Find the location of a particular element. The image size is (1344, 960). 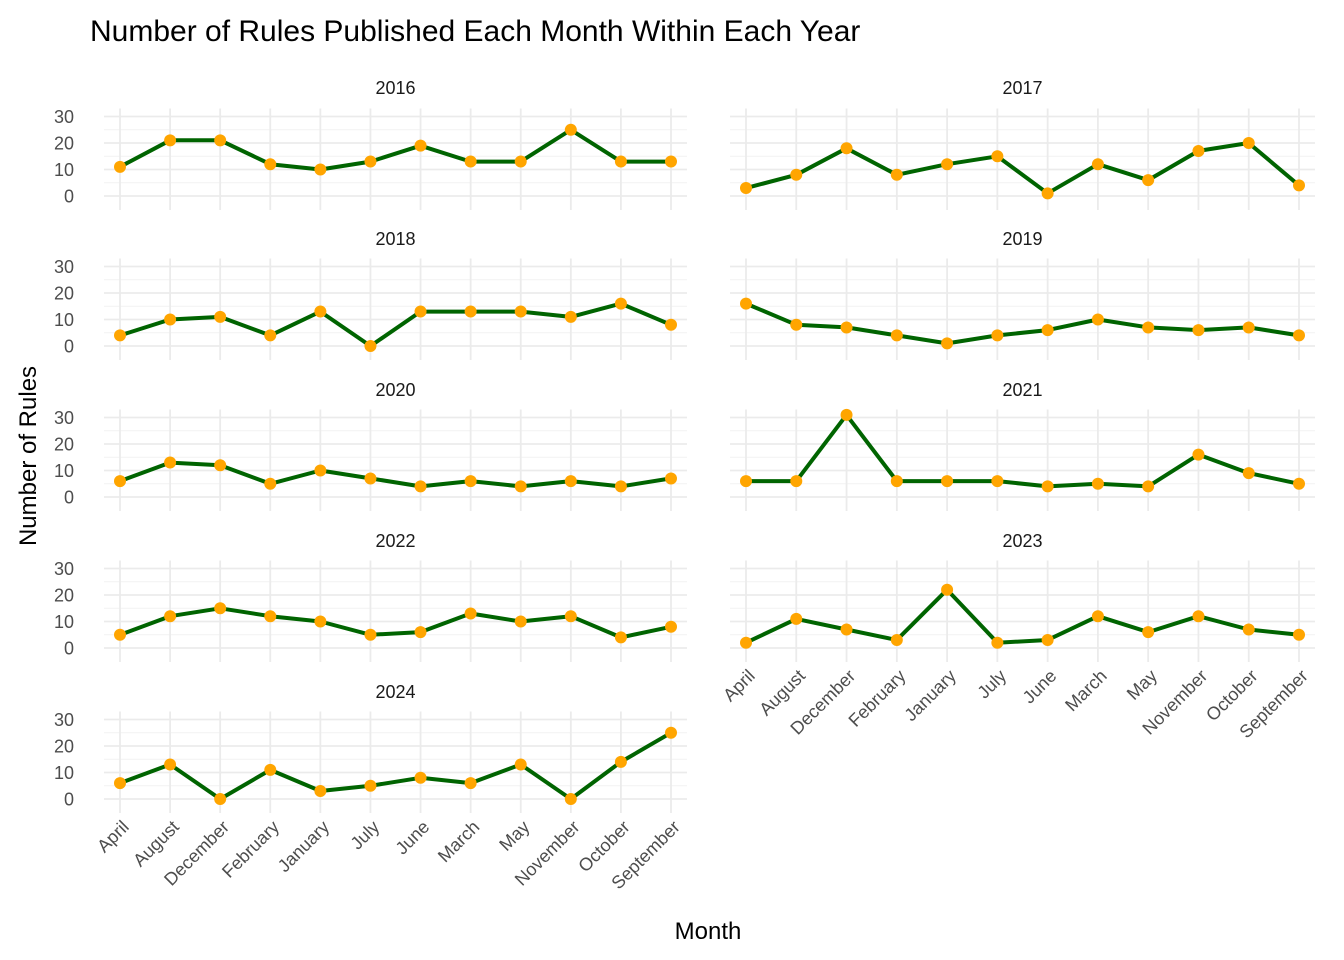

facet-panel-2017: 2017 is located at coordinates (1022, 144).